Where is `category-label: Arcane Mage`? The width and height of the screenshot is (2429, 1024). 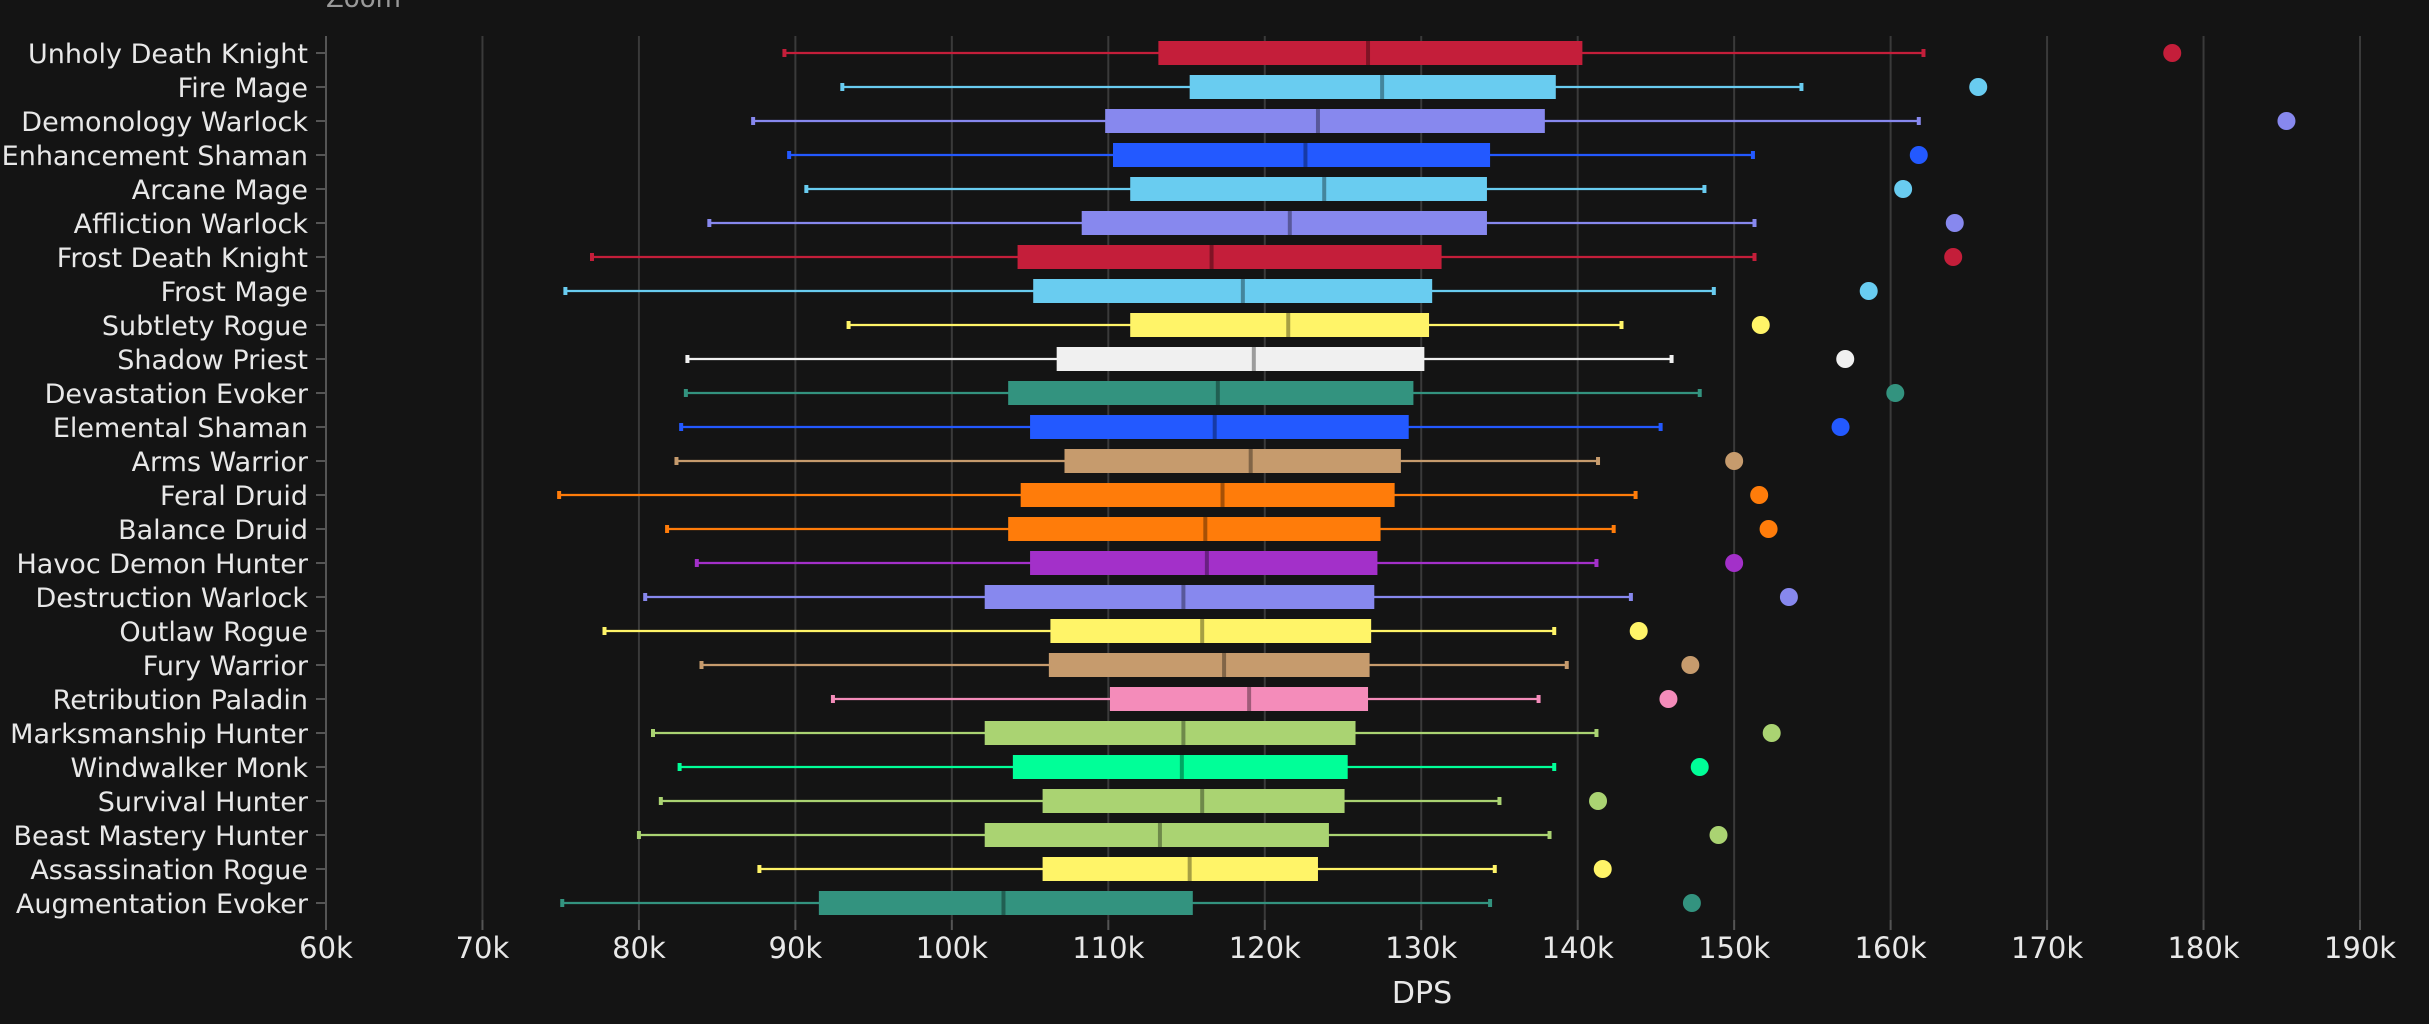
category-label: Arcane Mage is located at coordinates (220, 190).